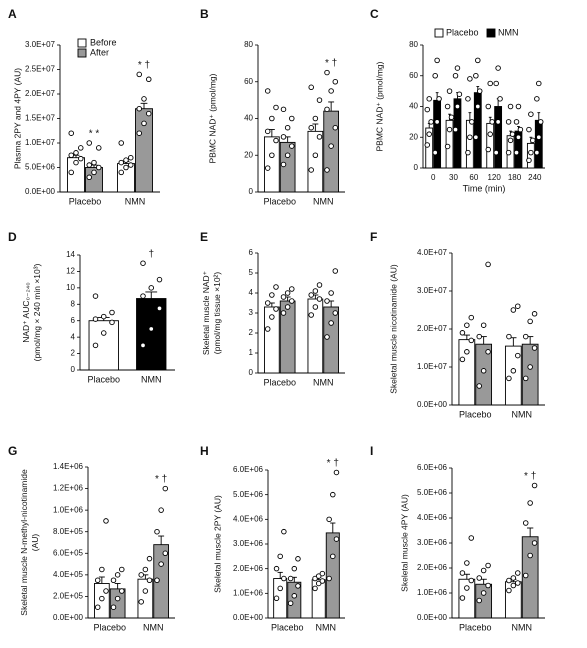 This screenshot has width=587, height=648. Describe the element at coordinates (212, 118) in the screenshot. I see `y-axis-label: PBMC NAD⁺ (pmol/mg)` at that location.